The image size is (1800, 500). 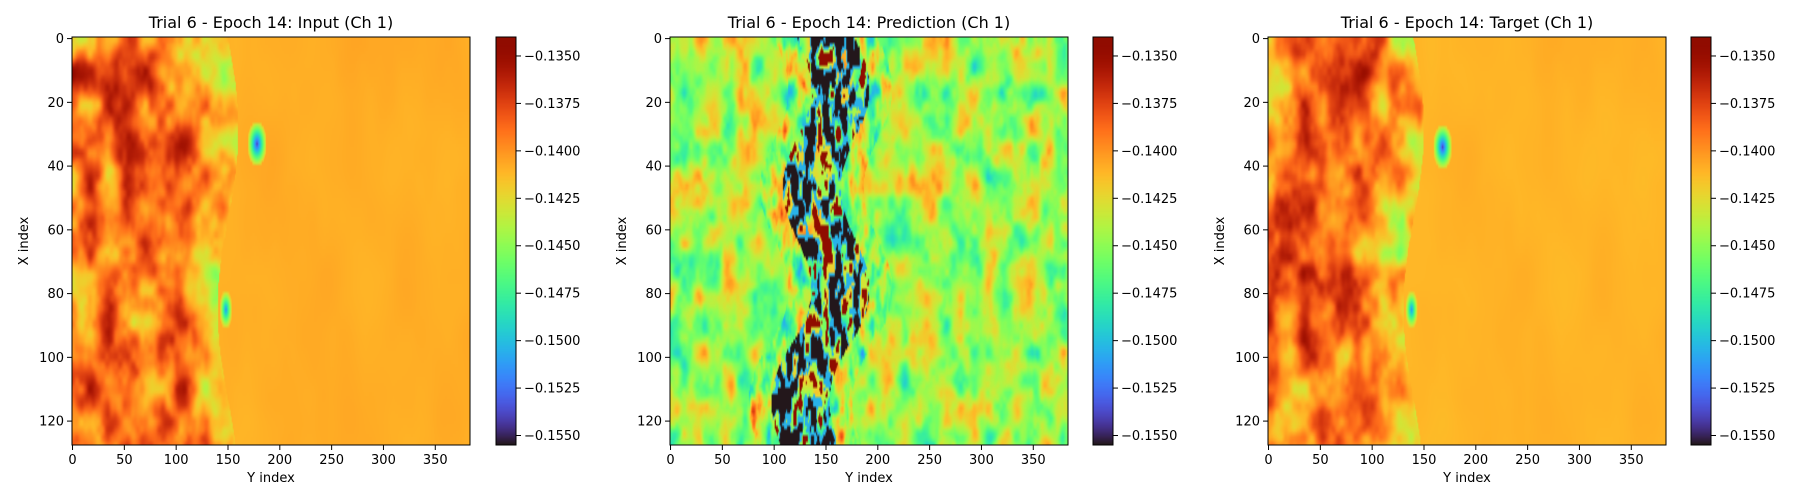 I want to click on chart-title: Trial 6 - Epoch 14: Prediction (Ch 1), so click(x=868, y=22).